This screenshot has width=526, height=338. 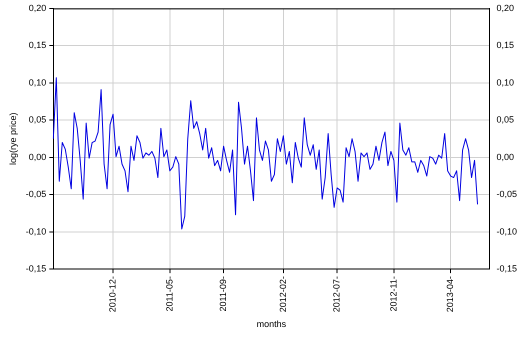 What do you see at coordinates (337, 294) in the screenshot?
I see `x-tick-label: 2012-07-` at bounding box center [337, 294].